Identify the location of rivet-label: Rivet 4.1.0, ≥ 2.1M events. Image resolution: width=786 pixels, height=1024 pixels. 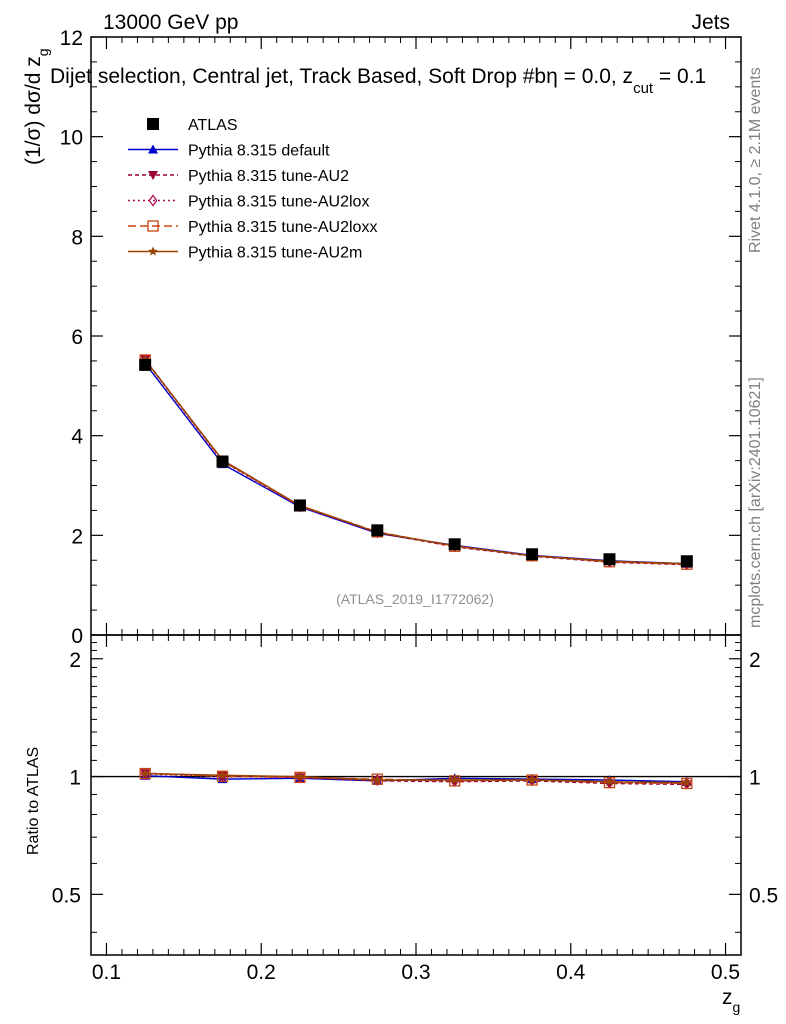
(755, 160).